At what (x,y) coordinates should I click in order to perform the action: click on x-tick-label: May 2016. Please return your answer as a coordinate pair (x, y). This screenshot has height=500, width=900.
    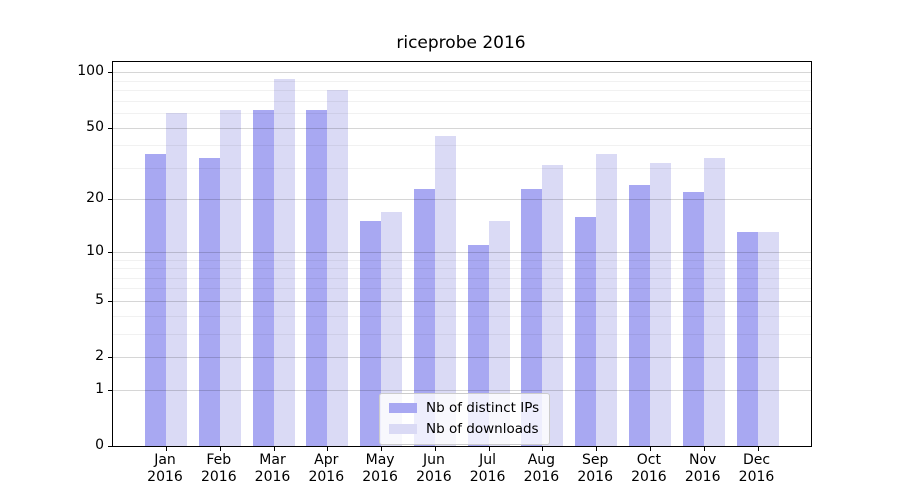
    Looking at the image, I should click on (380, 468).